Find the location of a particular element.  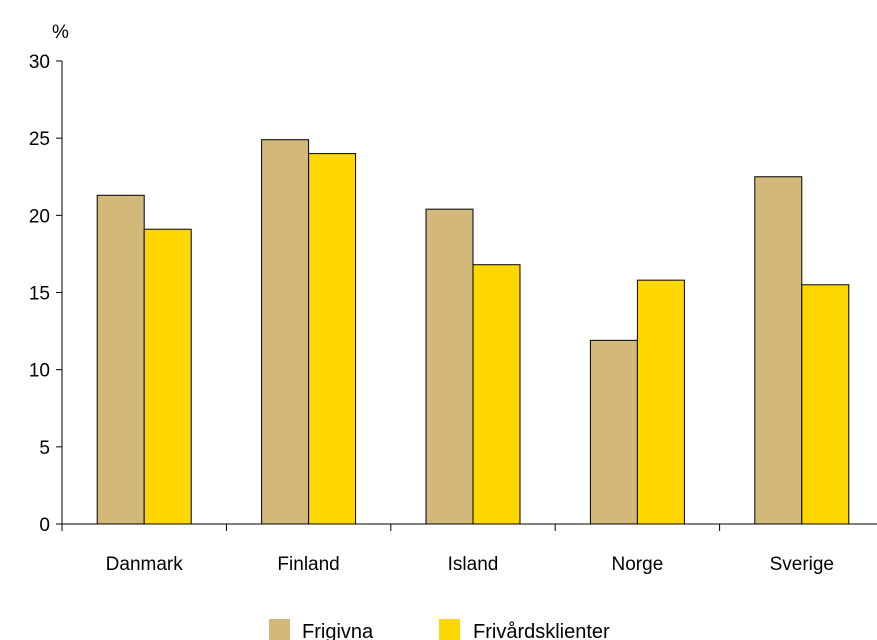

legend: Frigivna Frivårdsklienter is located at coordinates (439, 629).